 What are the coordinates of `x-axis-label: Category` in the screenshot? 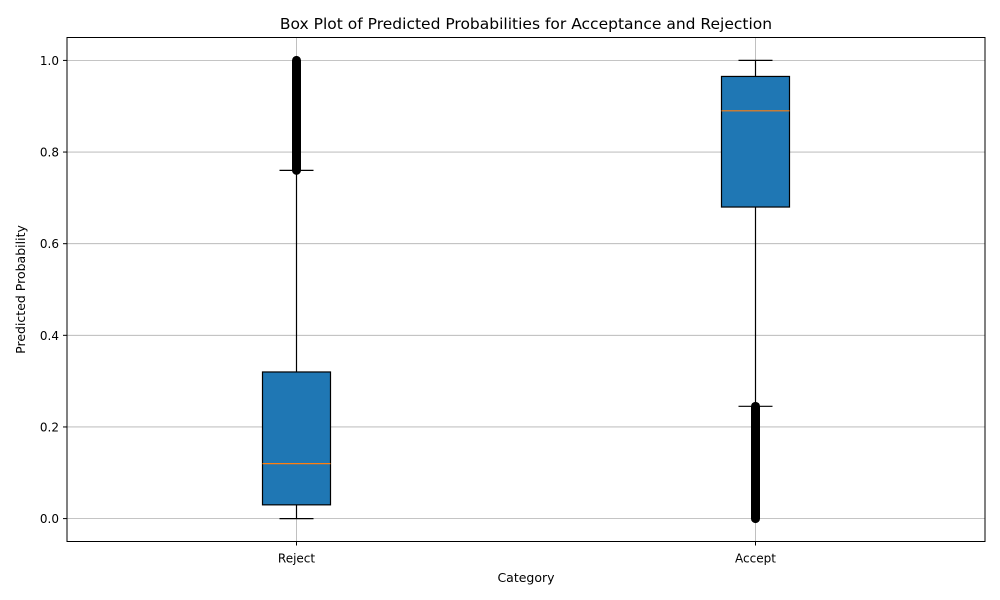 It's located at (526, 577).